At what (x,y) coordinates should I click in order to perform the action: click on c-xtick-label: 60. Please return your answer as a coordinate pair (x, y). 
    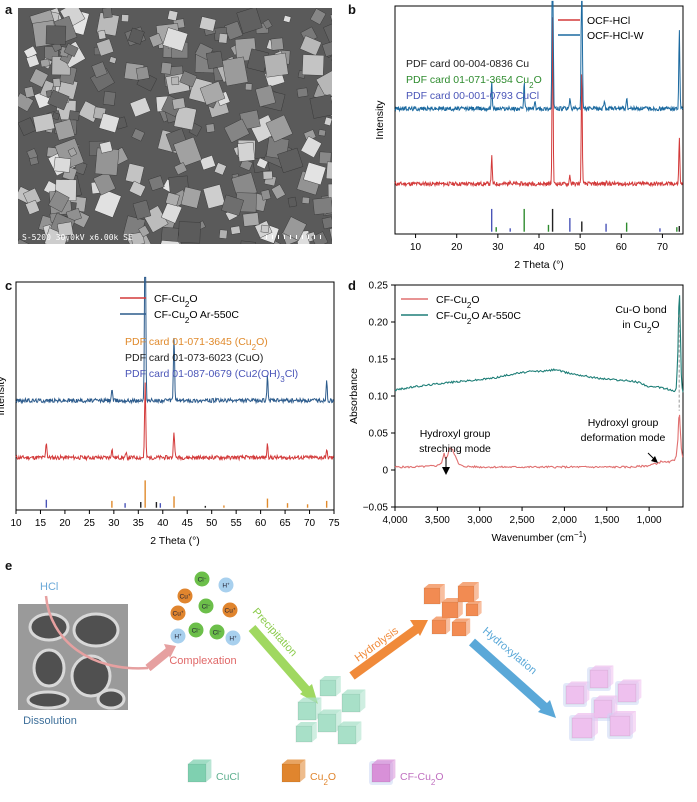
    Looking at the image, I should click on (261, 523).